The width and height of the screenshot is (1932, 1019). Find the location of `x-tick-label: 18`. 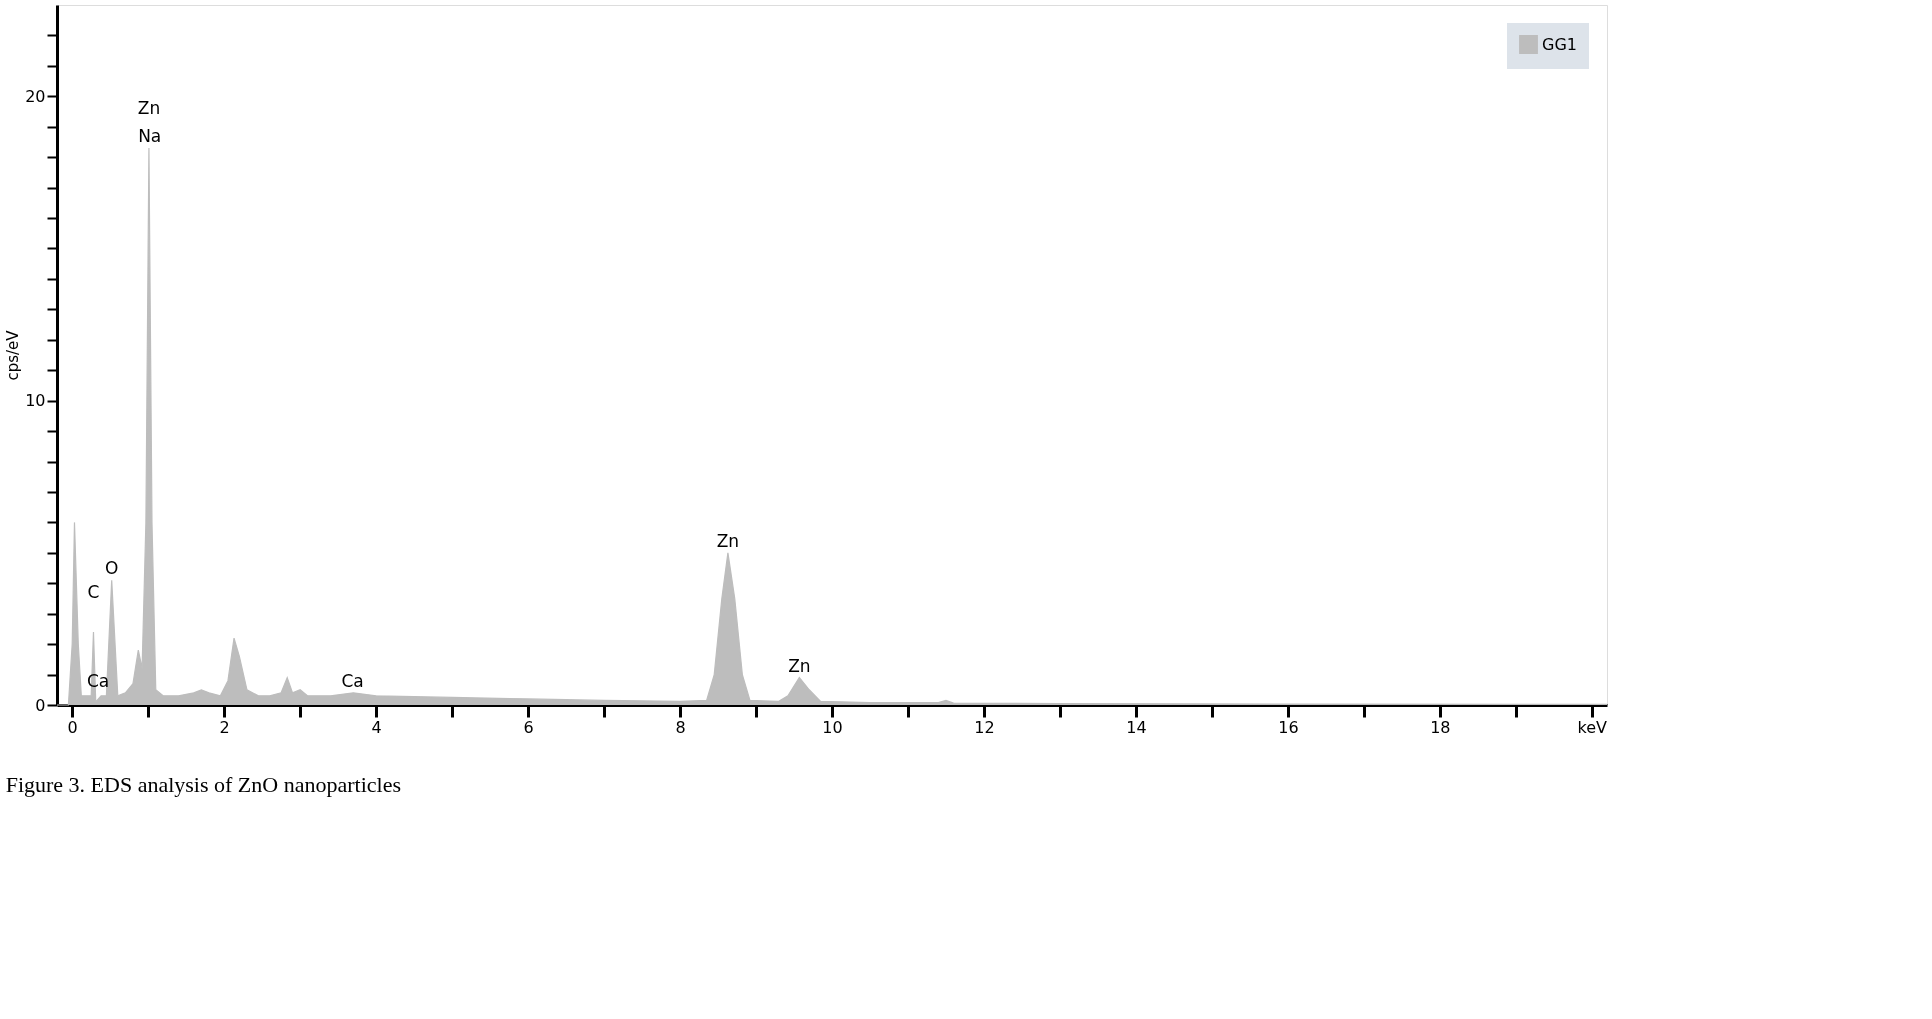

x-tick-label: 18 is located at coordinates (1440, 727).